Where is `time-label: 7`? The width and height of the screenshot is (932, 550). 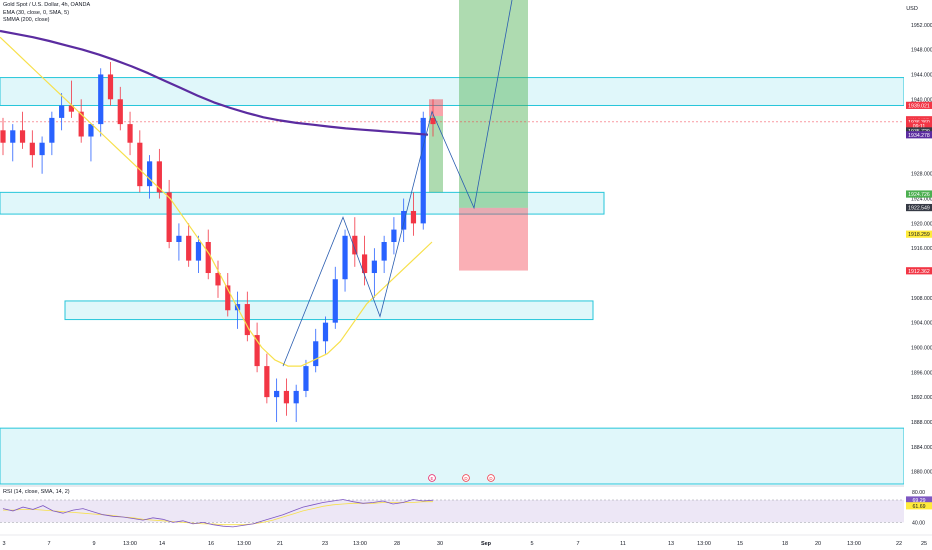 time-label: 7 is located at coordinates (577, 544).